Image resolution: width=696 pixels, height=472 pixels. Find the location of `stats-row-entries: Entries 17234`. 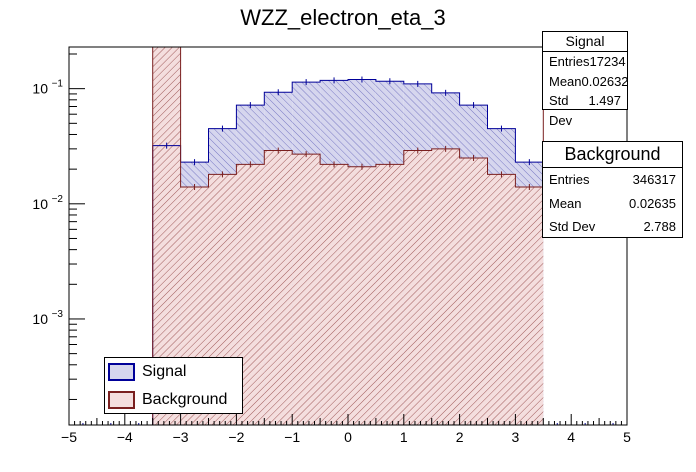

stats-row-entries: Entries 17234 is located at coordinates (585, 62).